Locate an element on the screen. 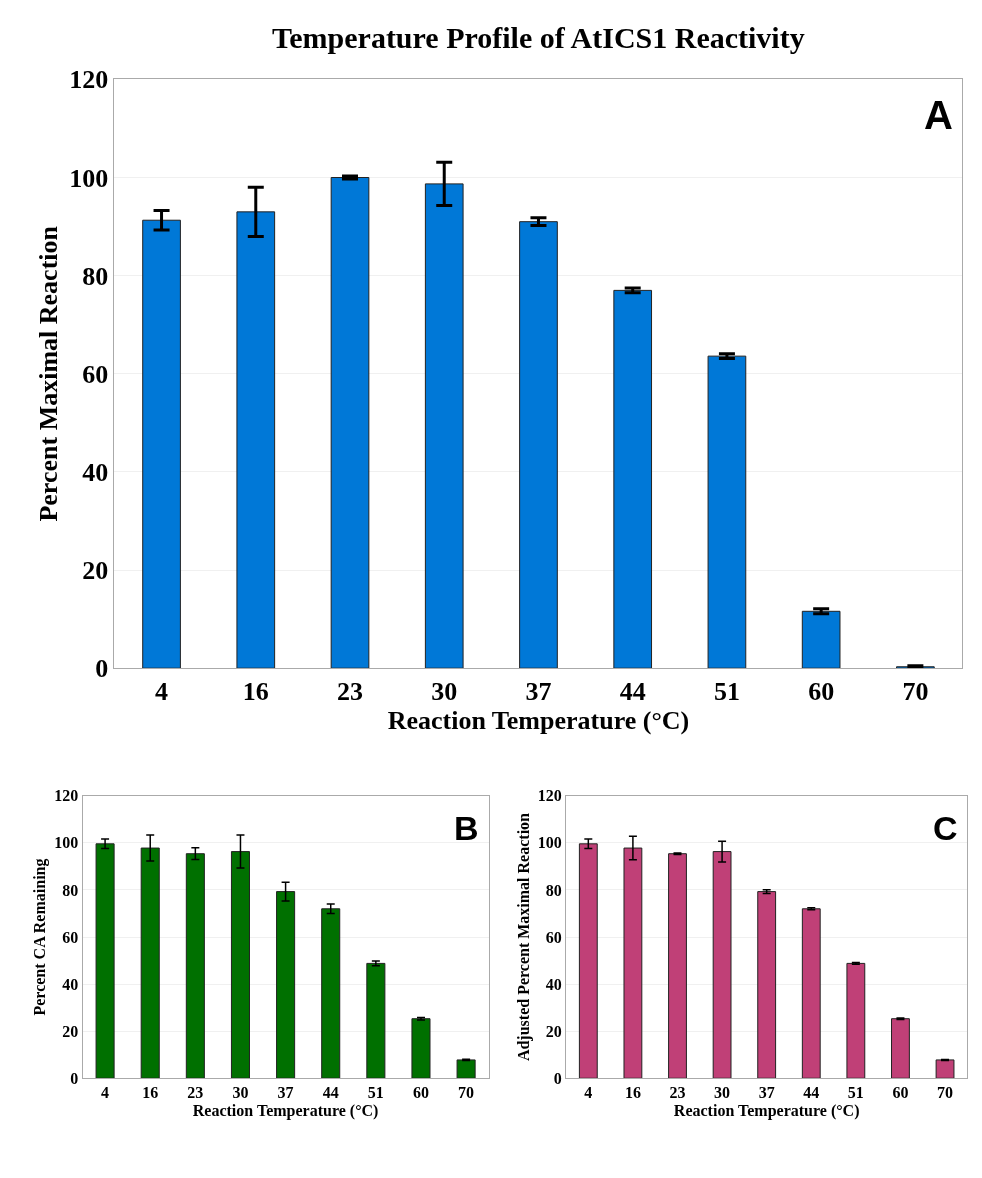 This screenshot has width=982, height=1178. y-axis-title: Percent Maximal Reaction is located at coordinates (48, 373).